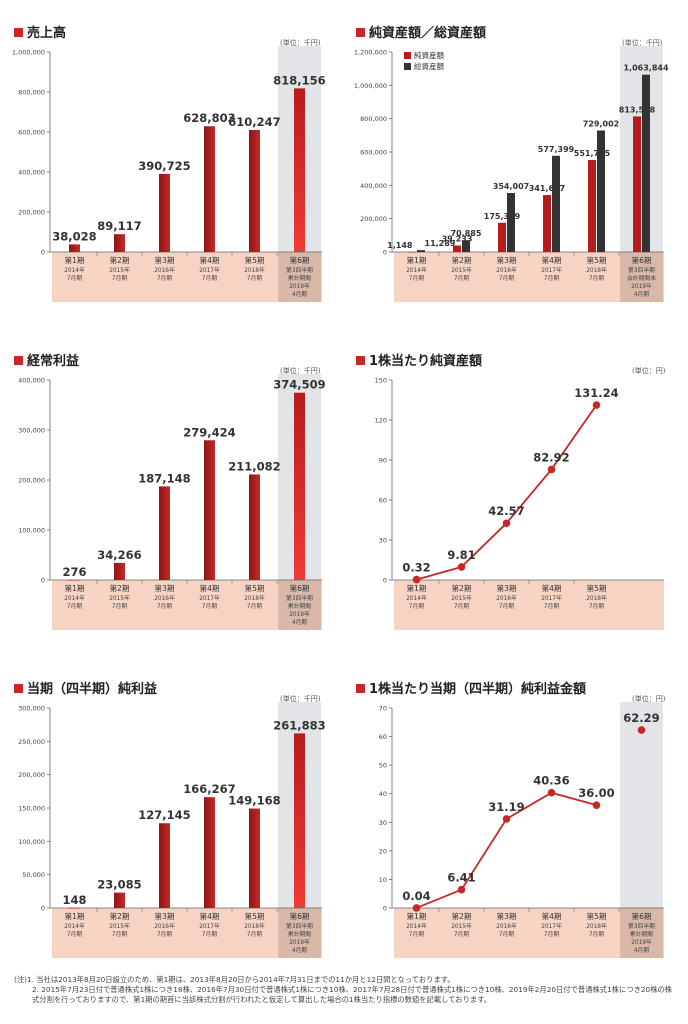  Describe the element at coordinates (119, 885) in the screenshot. I see `data-label: 23,085` at that location.